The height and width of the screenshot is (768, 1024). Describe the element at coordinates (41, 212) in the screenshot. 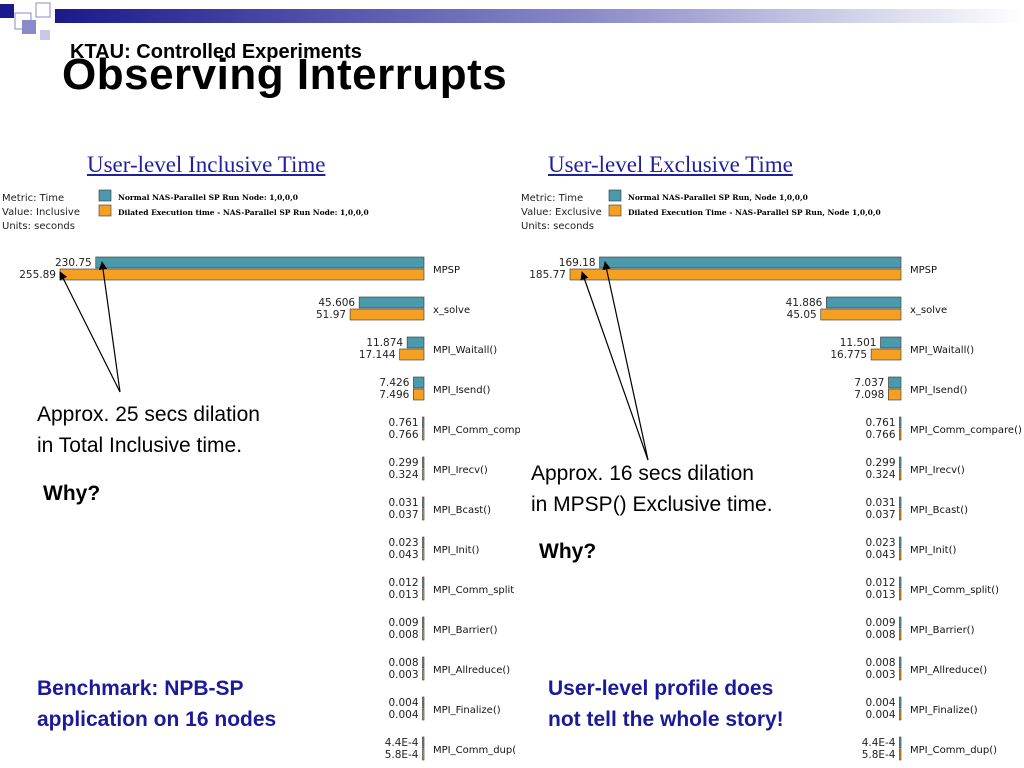

I see `chart-info-text: Value: Inclusive` at that location.